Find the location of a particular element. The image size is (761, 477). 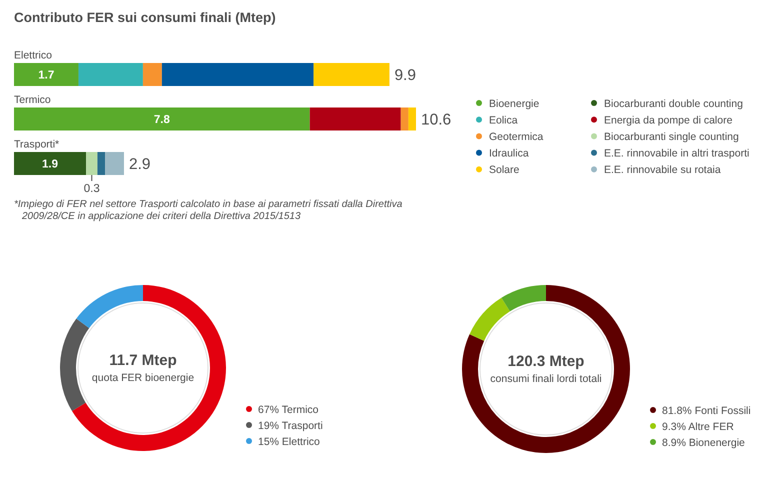

legend-label: 8.9% Bionenergie is located at coordinates (704, 442).